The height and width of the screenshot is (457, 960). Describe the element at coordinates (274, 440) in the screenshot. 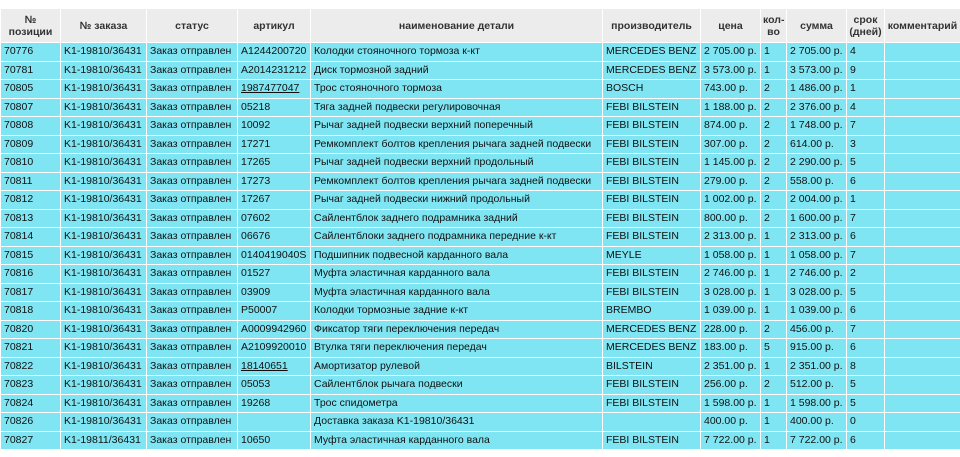

I see `table-cell: 10650` at that location.